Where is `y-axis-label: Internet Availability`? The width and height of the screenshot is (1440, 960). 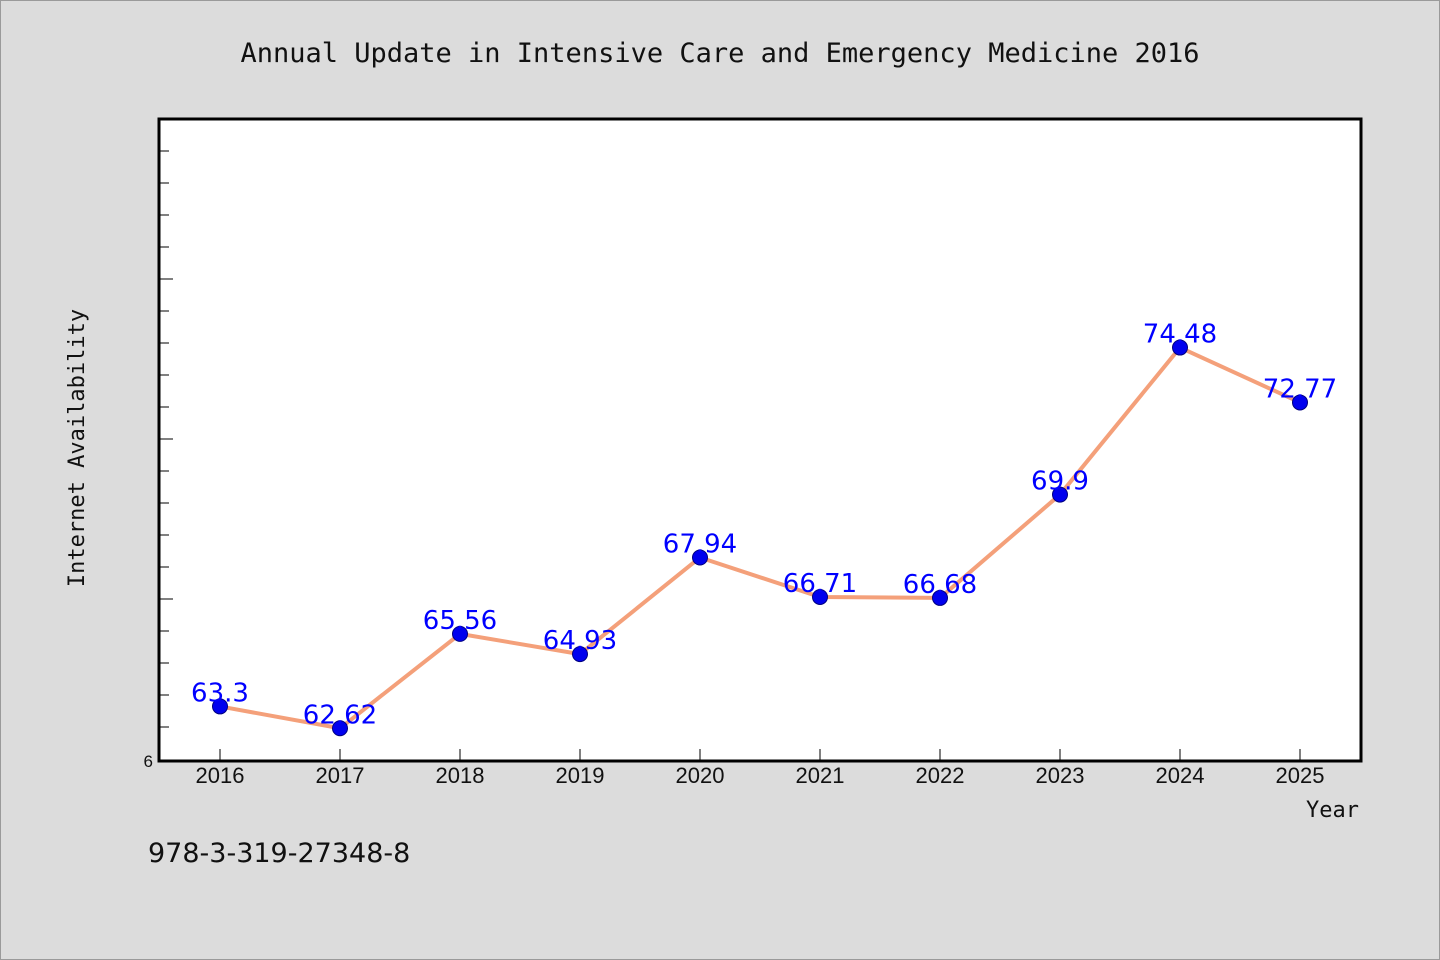
y-axis-label: Internet Availability is located at coordinates (77, 448).